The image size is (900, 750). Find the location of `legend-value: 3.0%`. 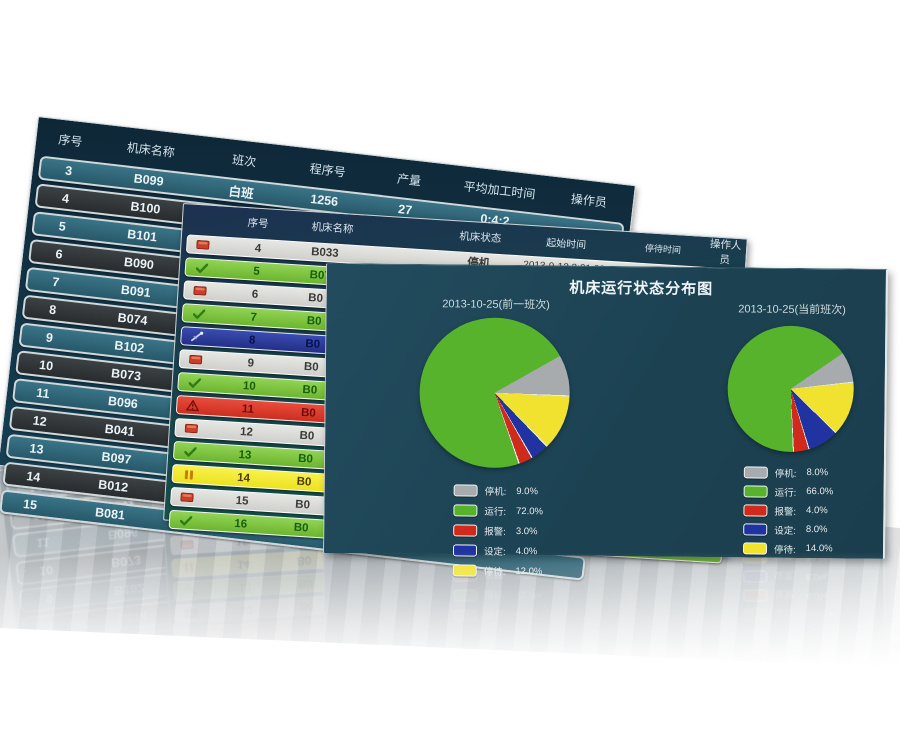

legend-value: 3.0% is located at coordinates (526, 531).